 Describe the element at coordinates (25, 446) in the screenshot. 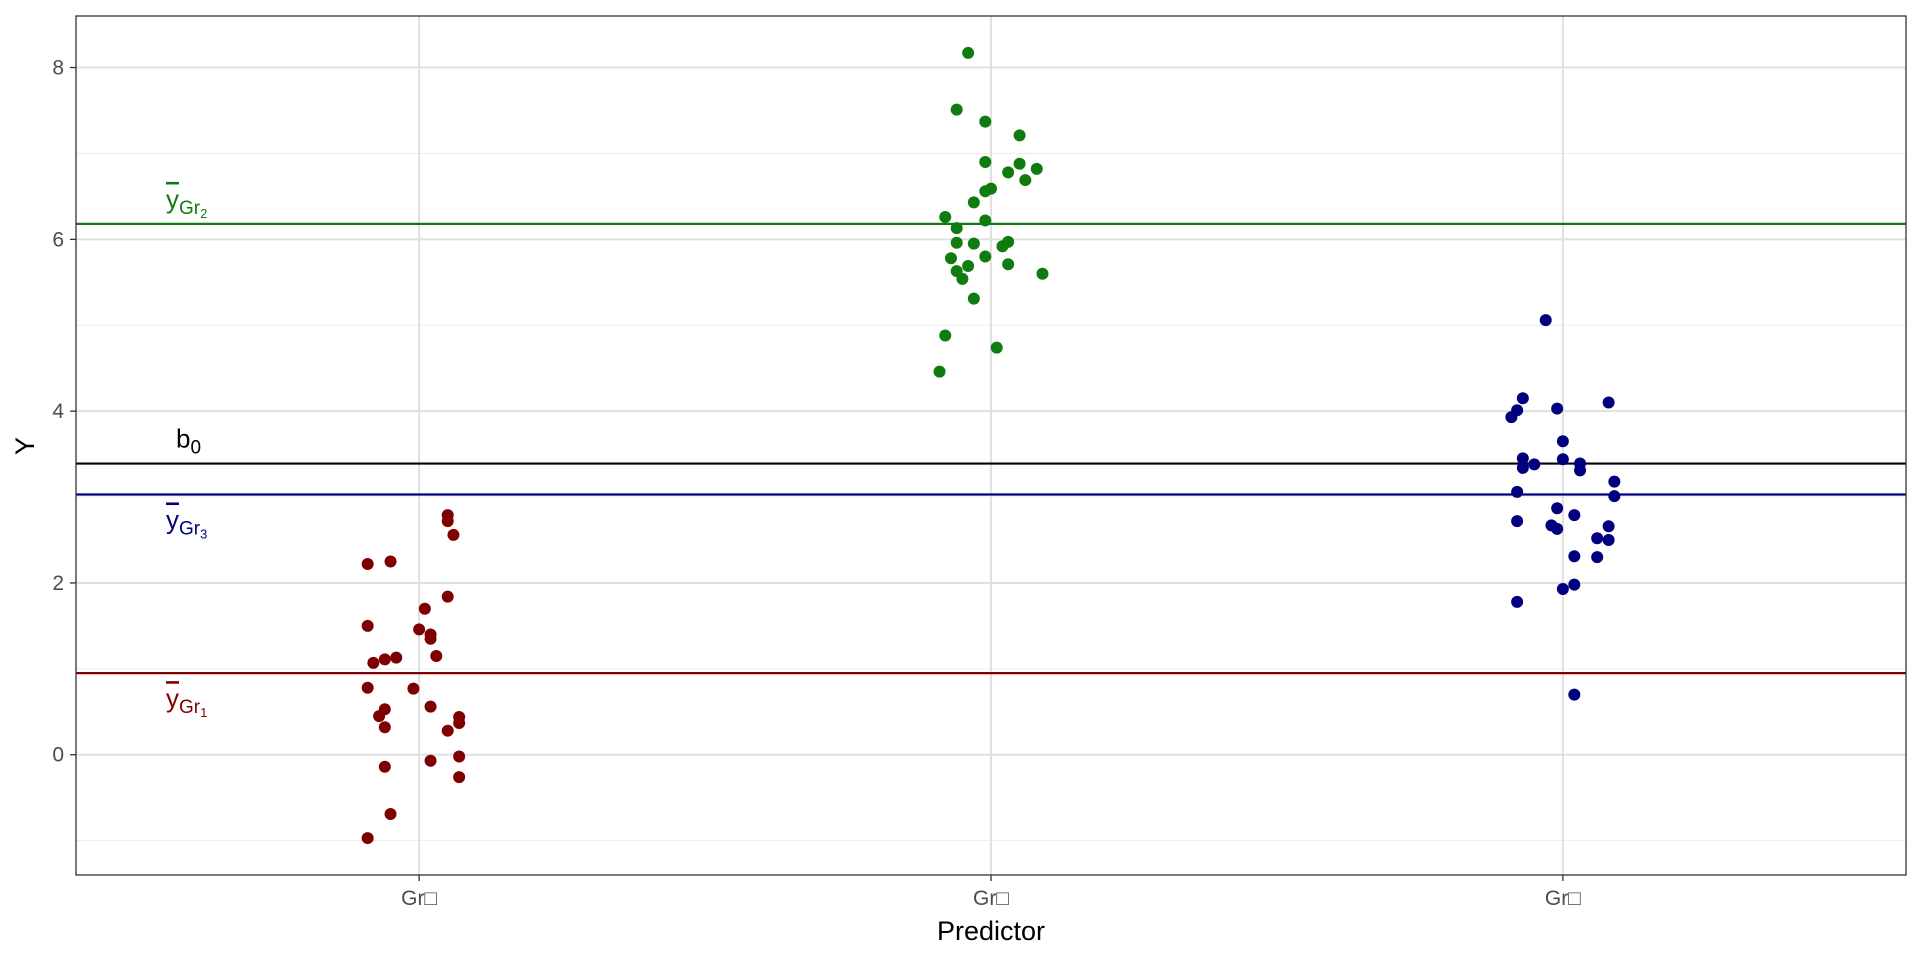

I see `y-axis-title: Y` at that location.